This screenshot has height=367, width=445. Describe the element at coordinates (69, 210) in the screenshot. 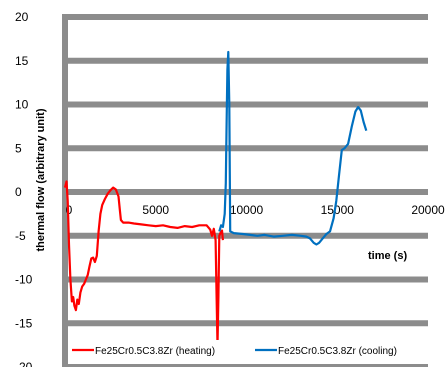

I see `x-tick-label-0: 0` at that location.